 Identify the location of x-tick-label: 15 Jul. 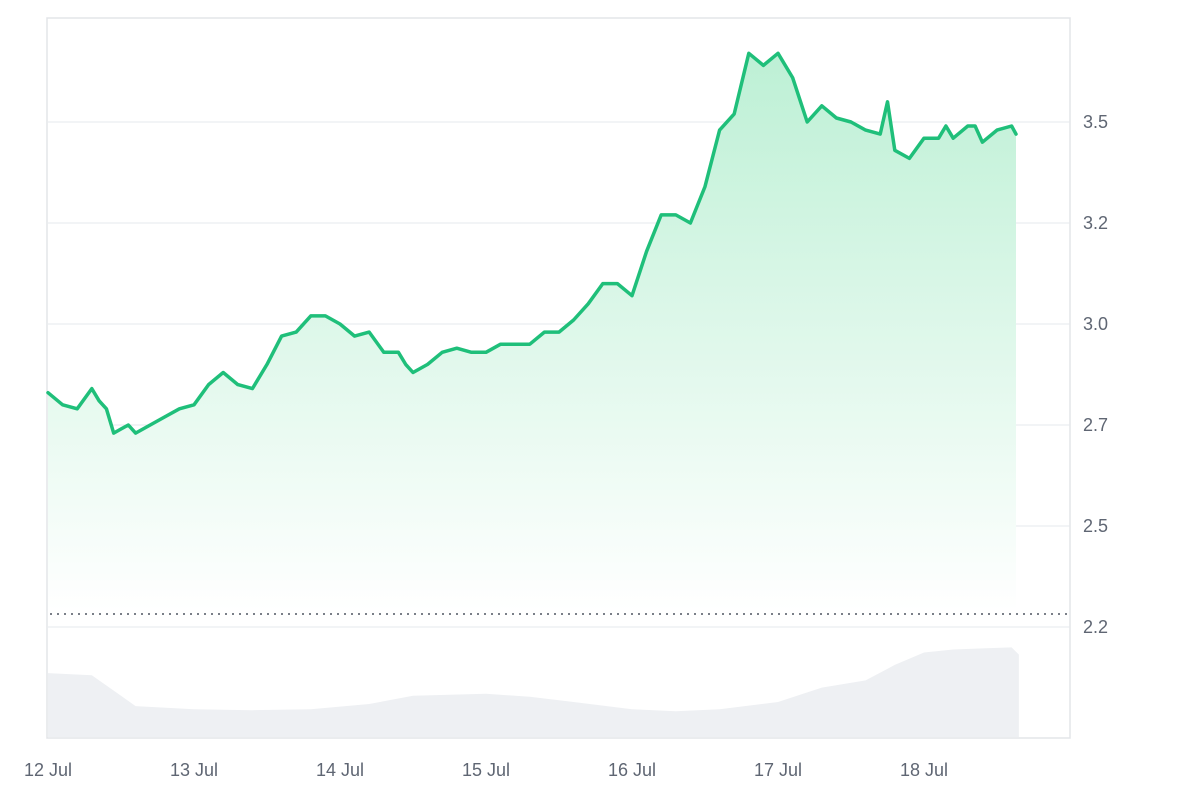
(486, 770).